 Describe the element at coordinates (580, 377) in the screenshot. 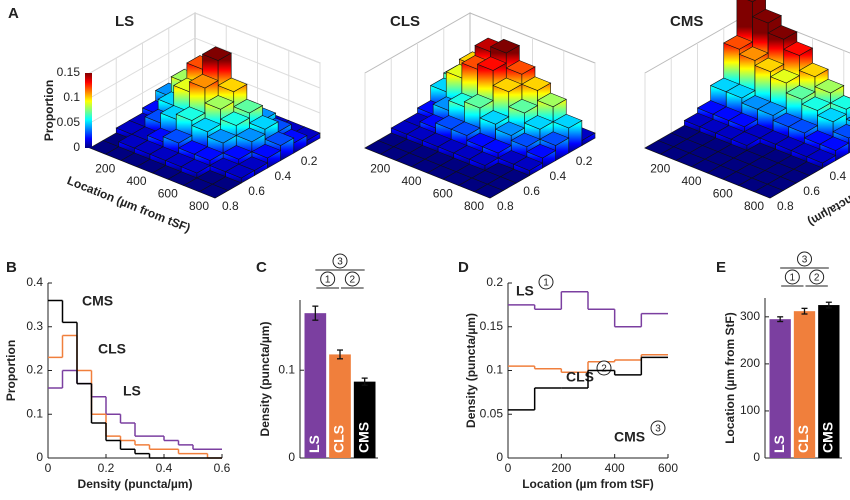

I see `series-label: CLS` at that location.